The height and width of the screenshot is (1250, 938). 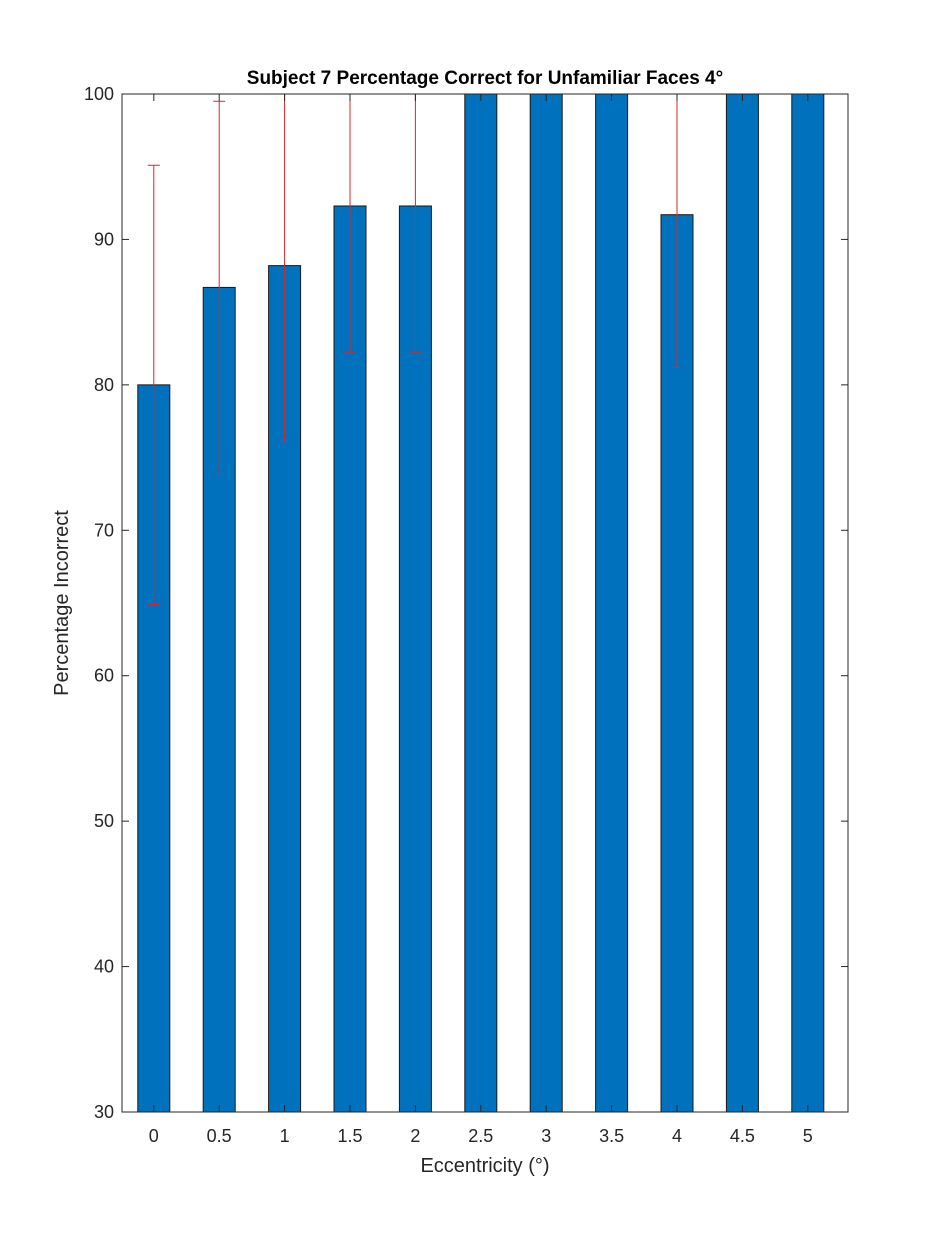 What do you see at coordinates (219, 1136) in the screenshot?
I see `x-tick-label-1: 0.5` at bounding box center [219, 1136].